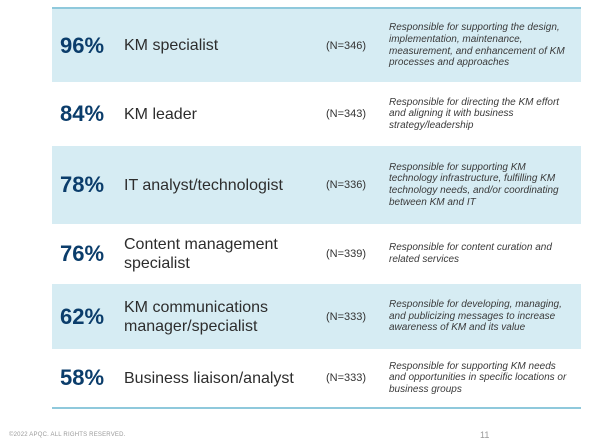 Image resolution: width=600 pixels, height=445 pixels. Describe the element at coordinates (485, 435) in the screenshot. I see `page-number: 11` at that location.